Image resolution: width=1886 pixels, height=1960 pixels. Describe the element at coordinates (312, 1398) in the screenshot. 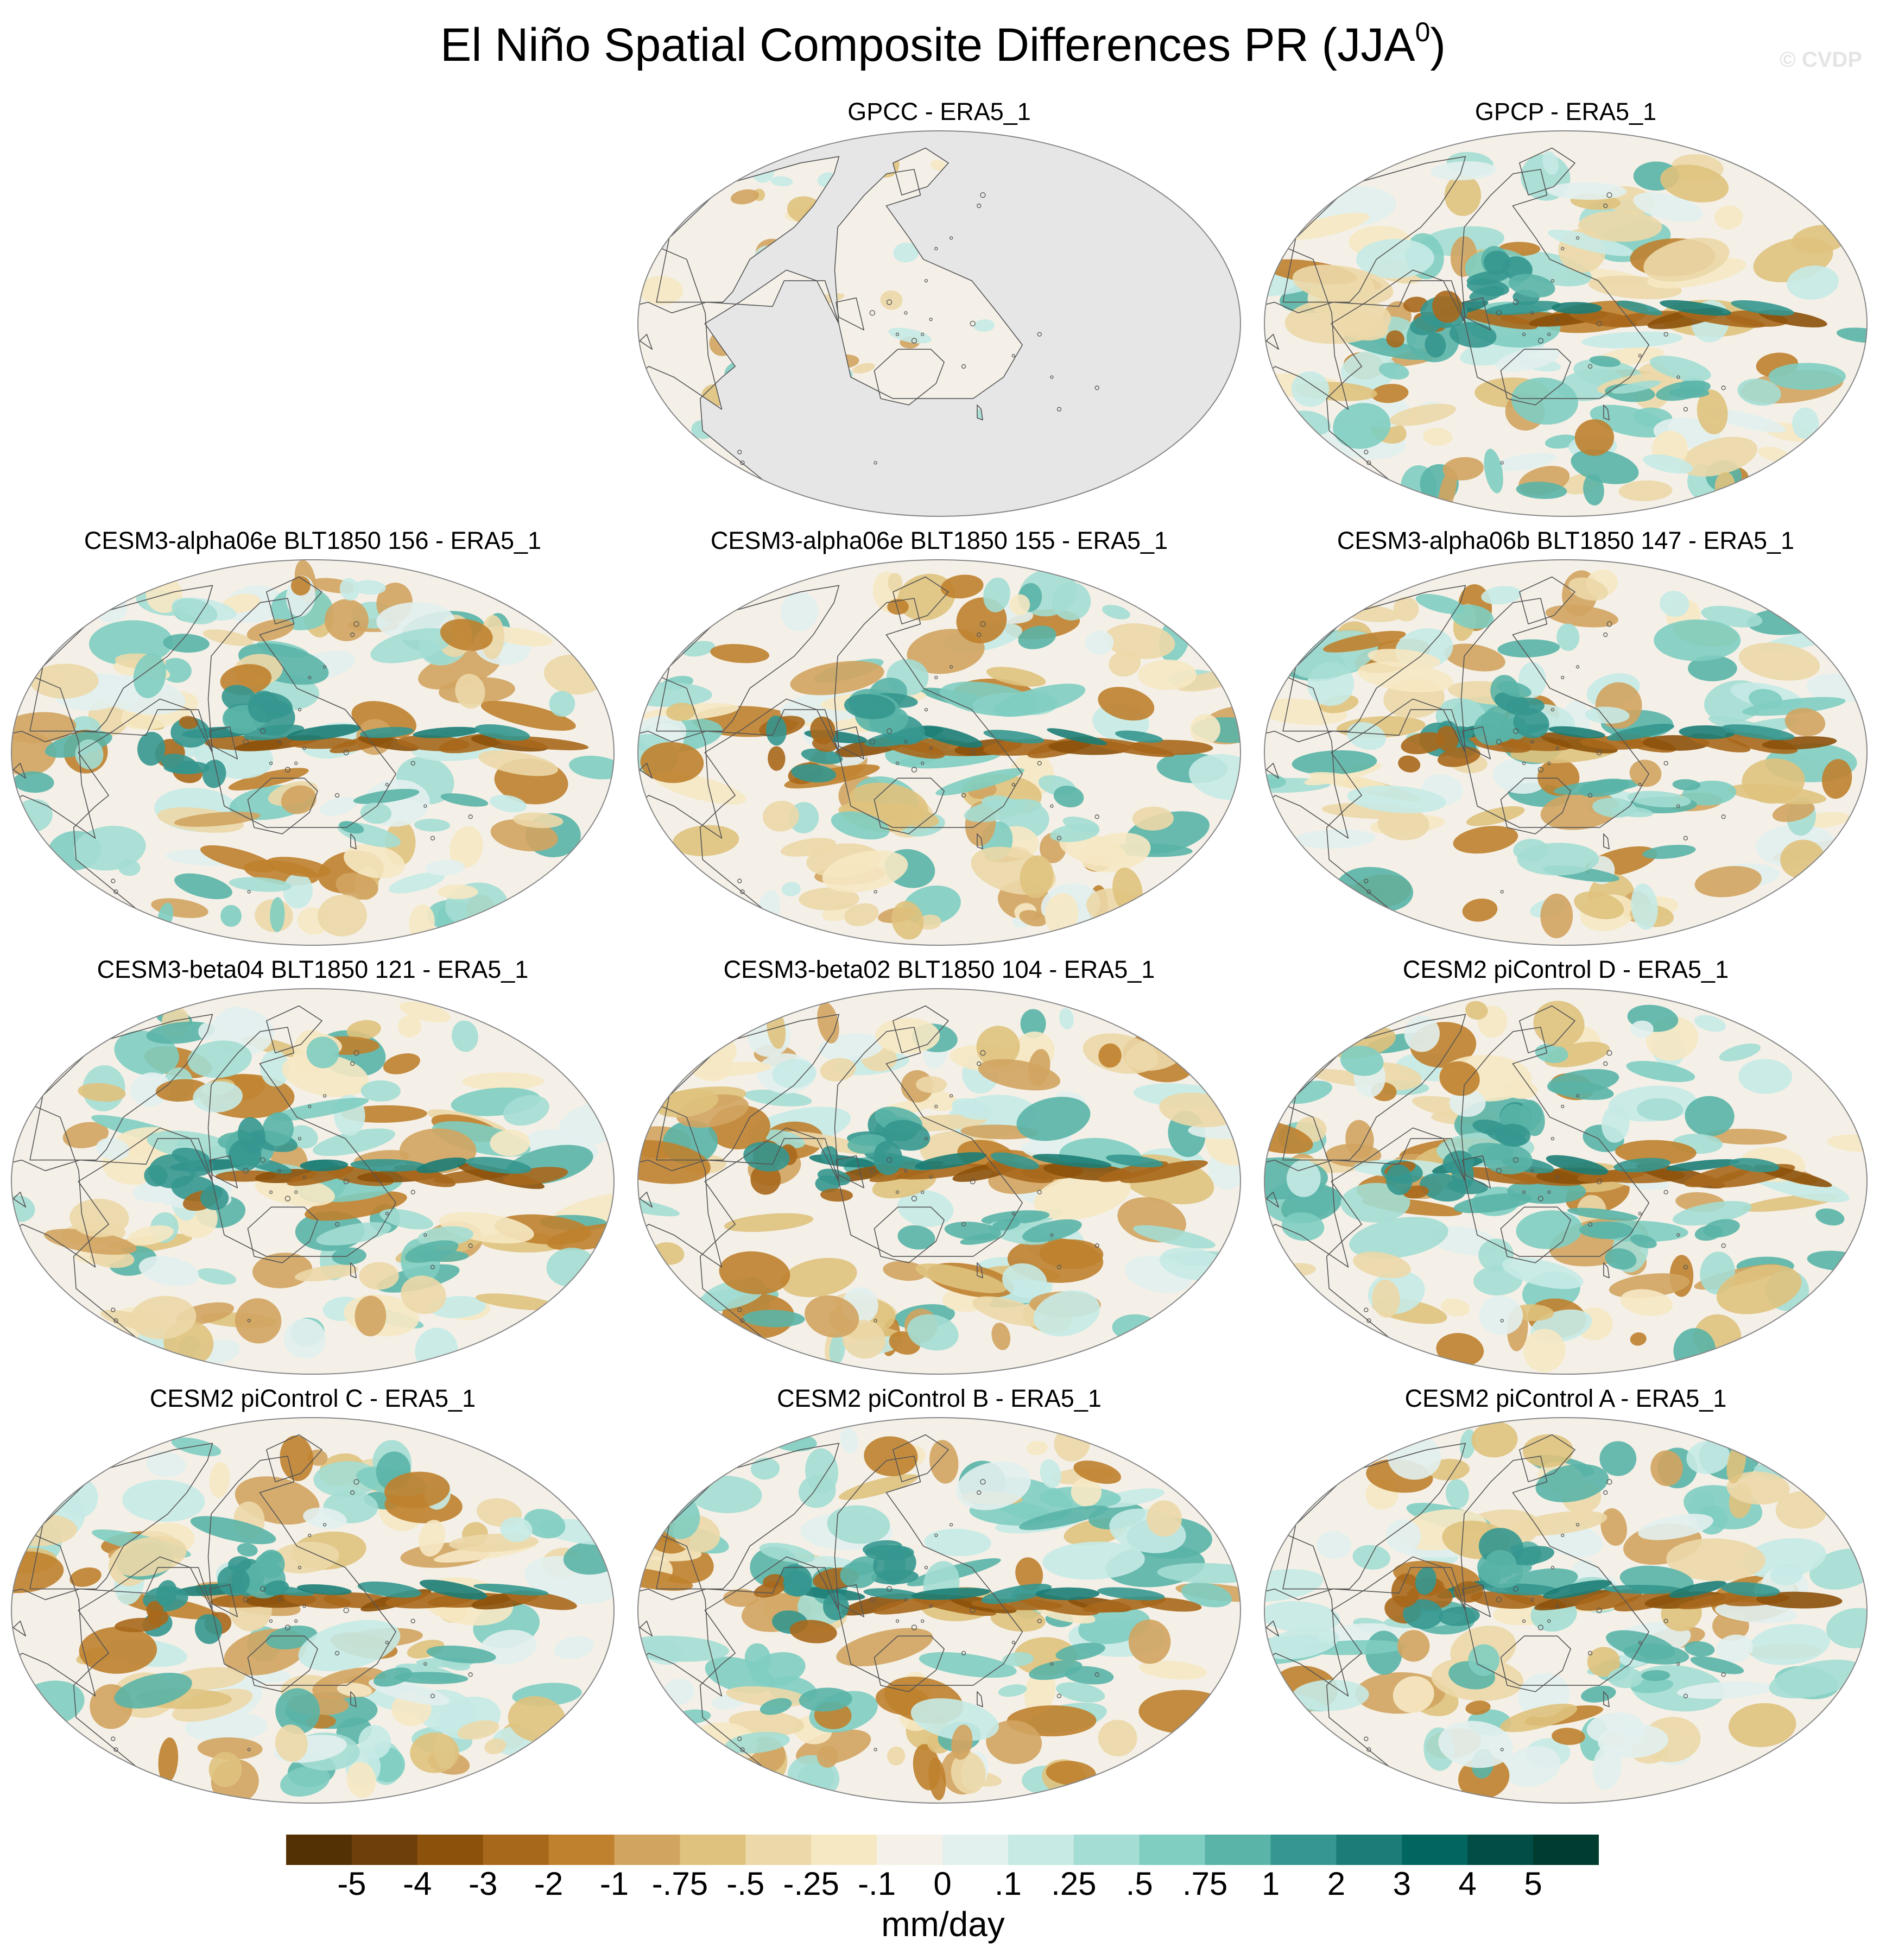

I see `panel-title: CESM2 piControl C - ERA5_1` at that location.